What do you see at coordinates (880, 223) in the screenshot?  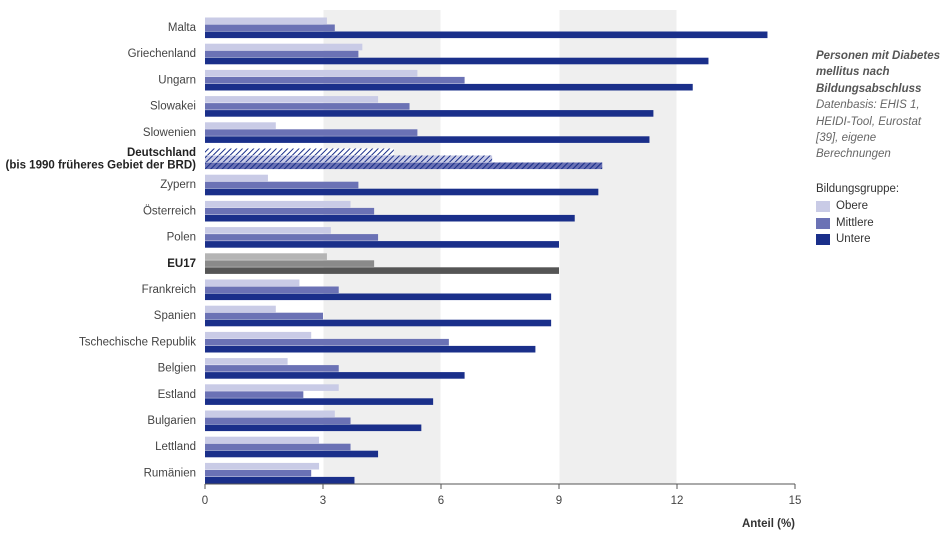 I see `legend-item-mittlere: Mittlere` at bounding box center [880, 223].